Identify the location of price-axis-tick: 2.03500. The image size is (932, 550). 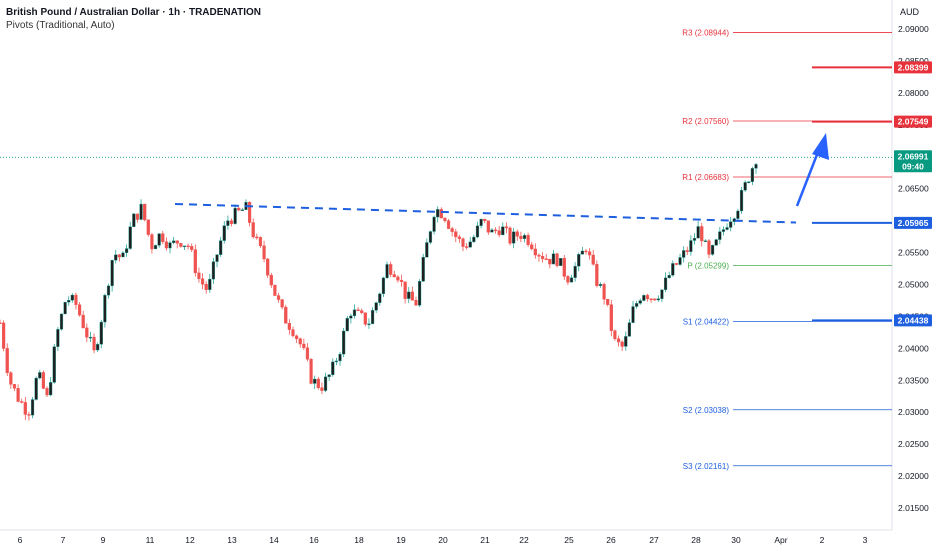
(913, 380).